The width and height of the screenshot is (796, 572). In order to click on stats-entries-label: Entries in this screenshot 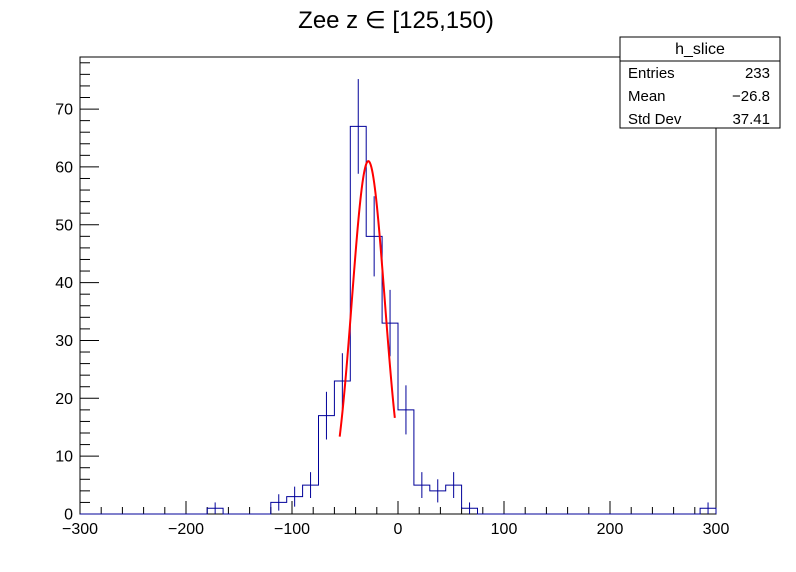, I will do `click(651, 73)`.